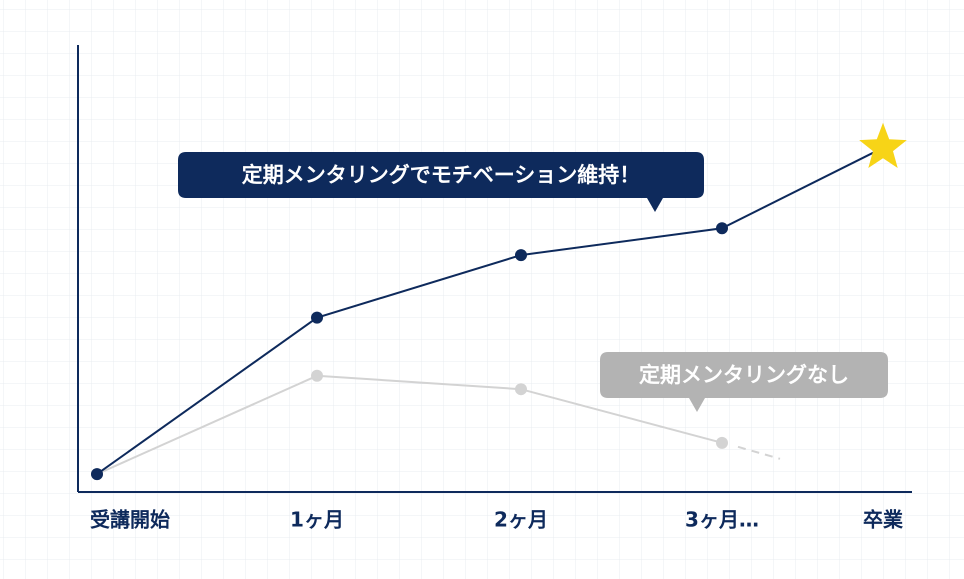 This screenshot has width=964, height=579. What do you see at coordinates (521, 520) in the screenshot?
I see `x-tick-label: 2ヶ月` at bounding box center [521, 520].